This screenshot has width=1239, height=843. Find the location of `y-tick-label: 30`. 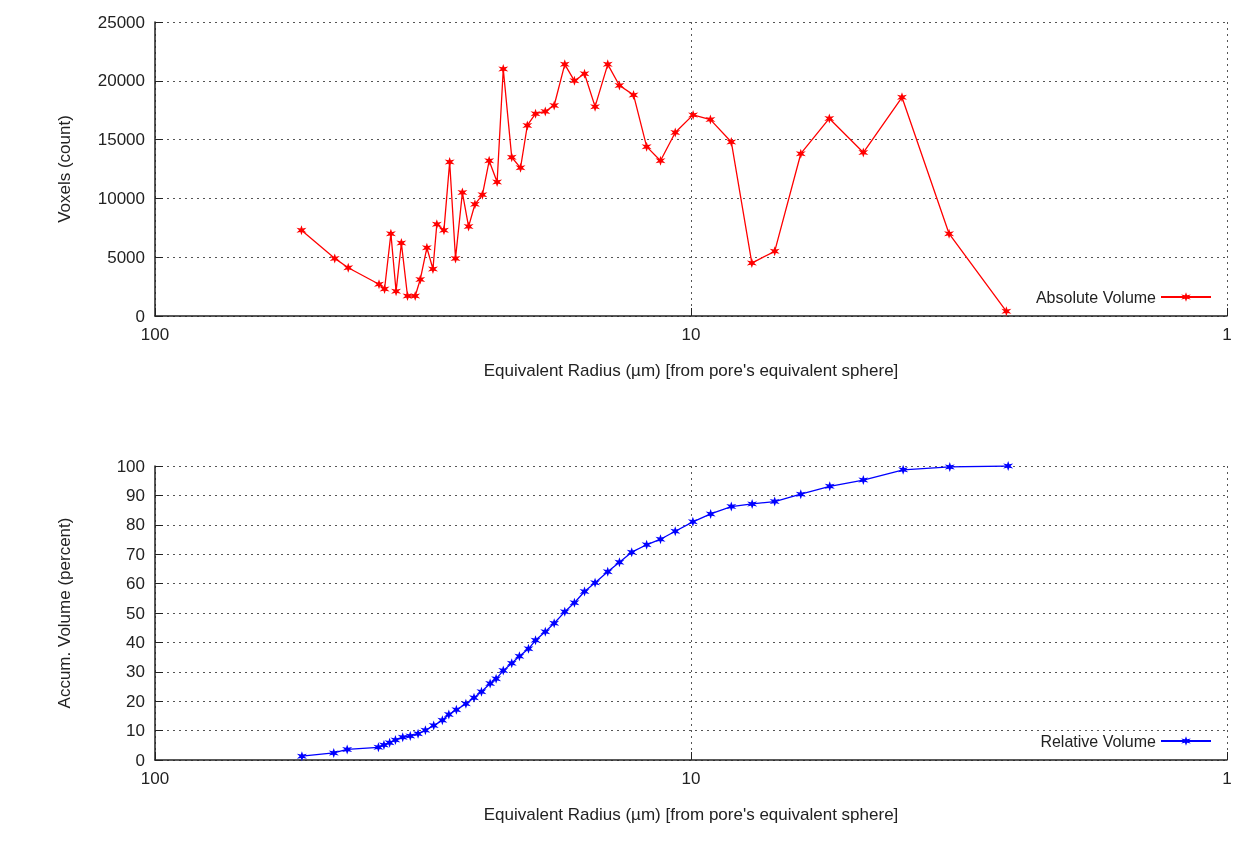

y-tick-label: 30 is located at coordinates (135, 672).